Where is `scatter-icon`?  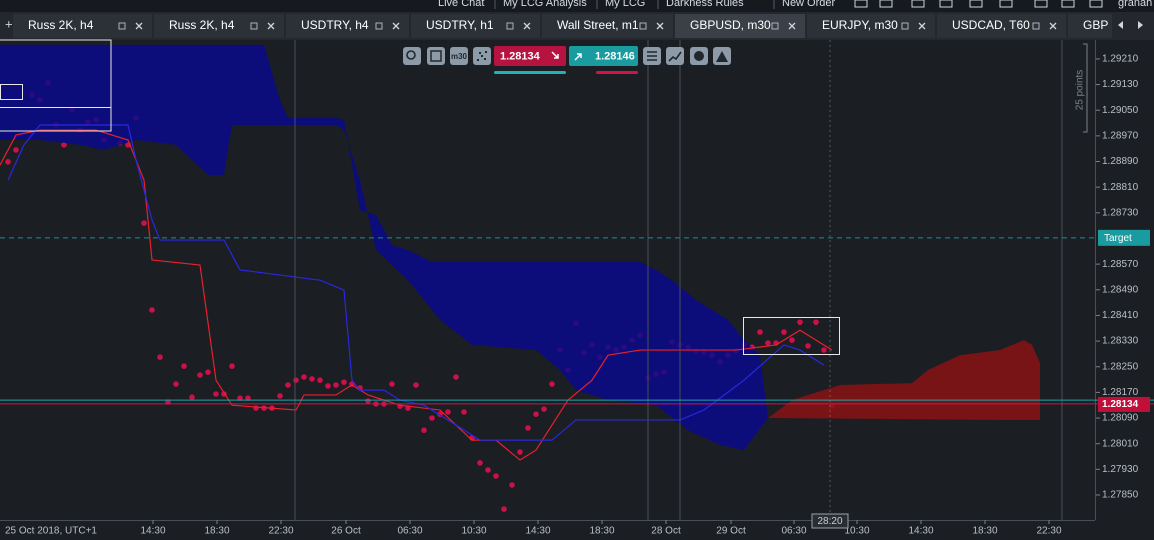 scatter-icon is located at coordinates (482, 56).